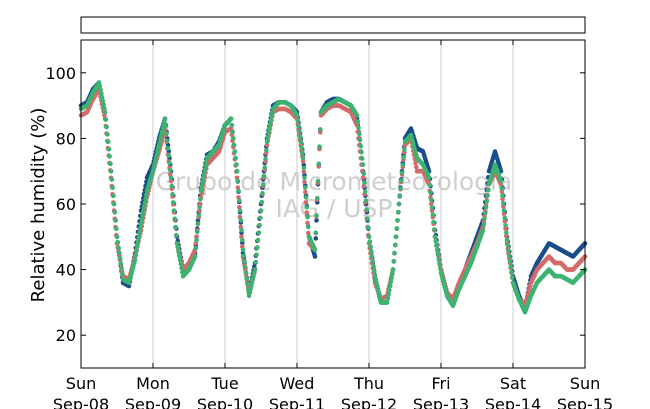 The height and width of the screenshot is (409, 650). What do you see at coordinates (441, 402) in the screenshot?
I see `x-tick-date-5: Sep-13` at bounding box center [441, 402].